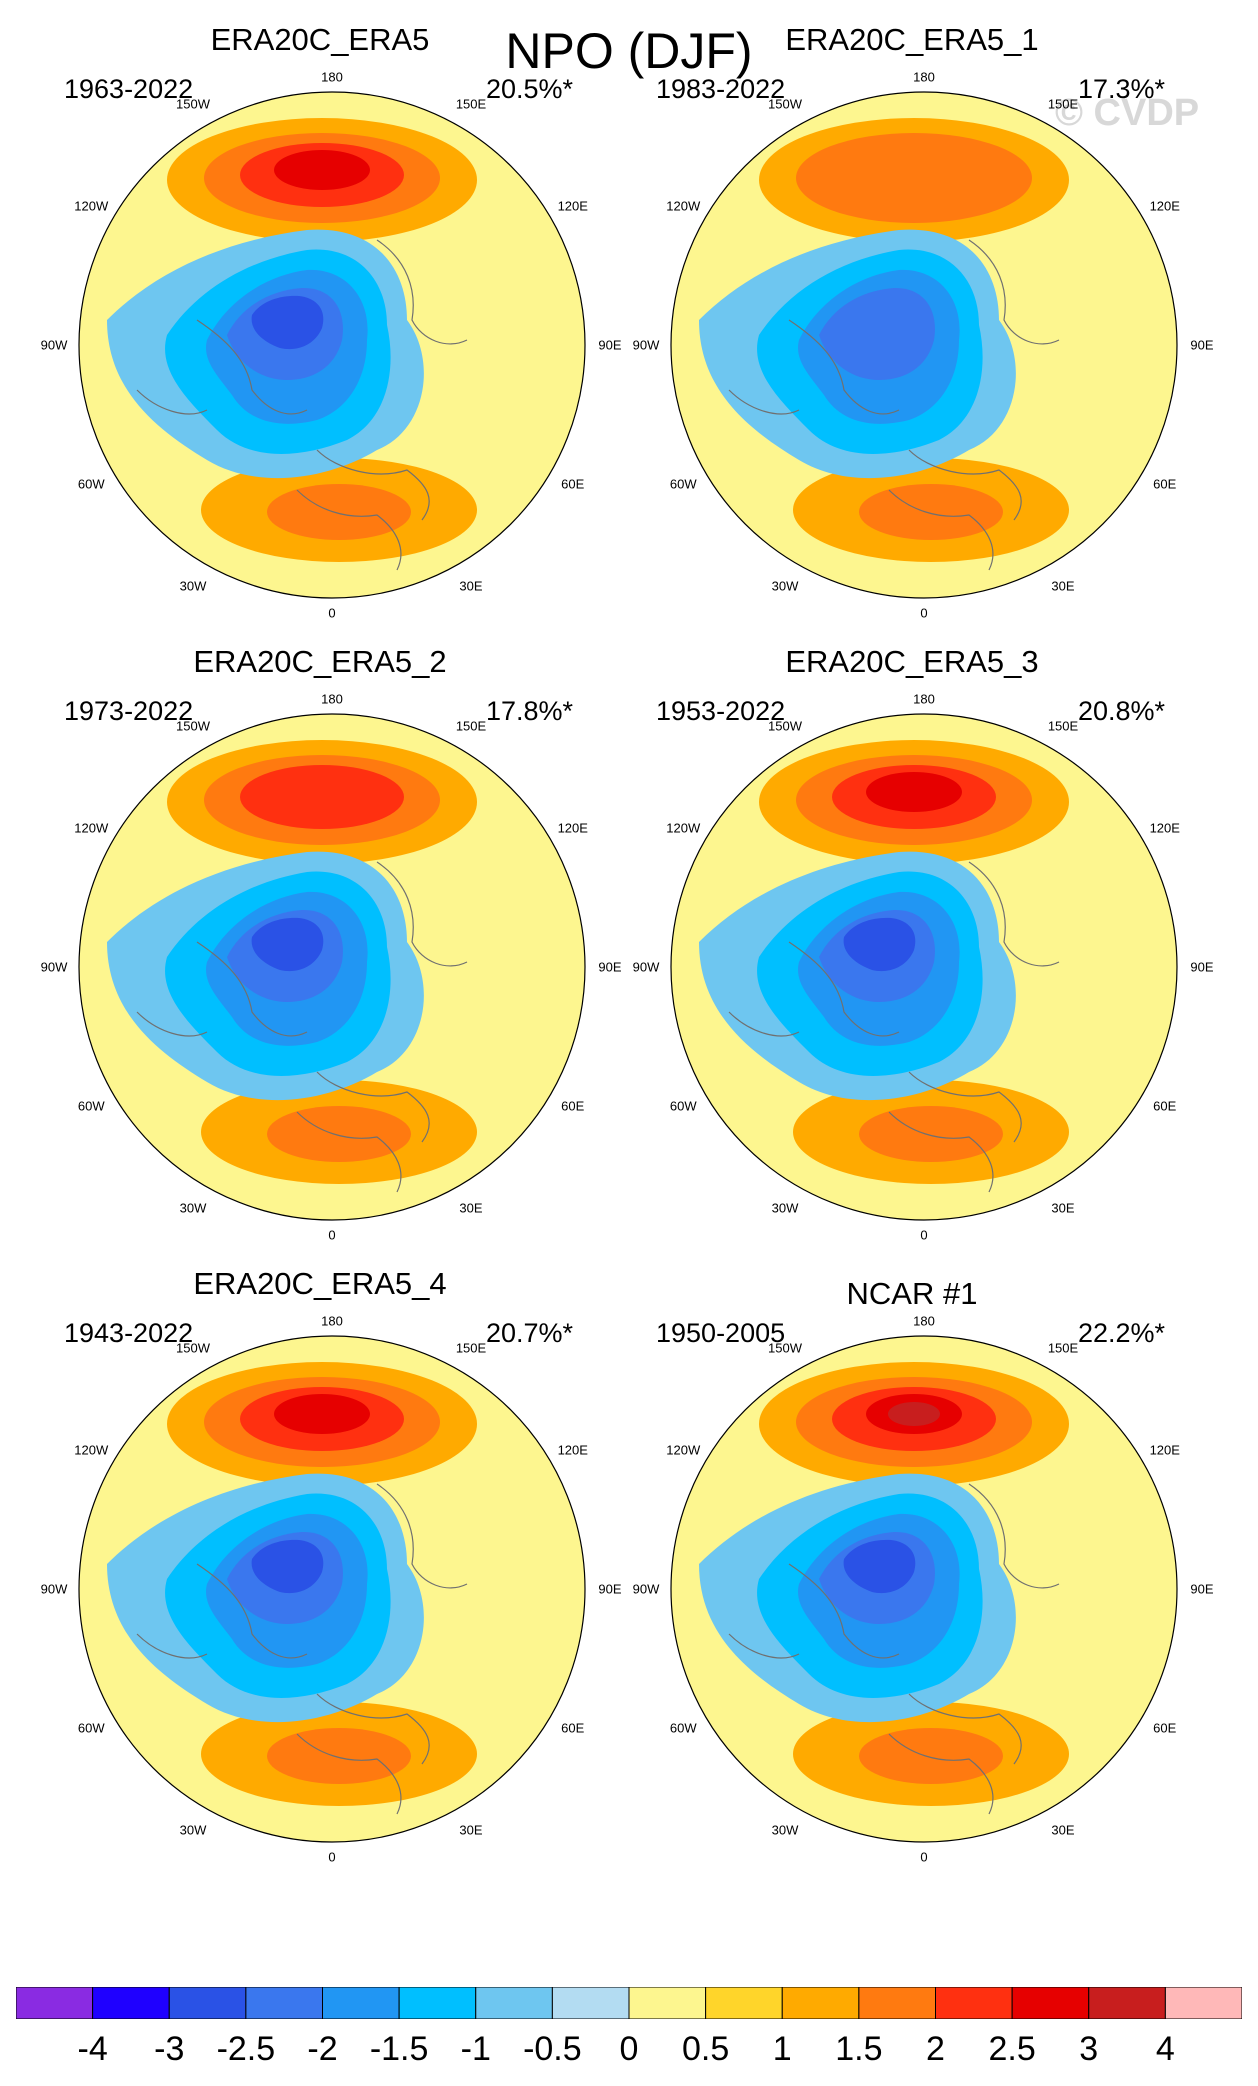 The height and width of the screenshot is (2086, 1258). What do you see at coordinates (530, 711) in the screenshot?
I see `panel-variance: 17.8%*` at bounding box center [530, 711].